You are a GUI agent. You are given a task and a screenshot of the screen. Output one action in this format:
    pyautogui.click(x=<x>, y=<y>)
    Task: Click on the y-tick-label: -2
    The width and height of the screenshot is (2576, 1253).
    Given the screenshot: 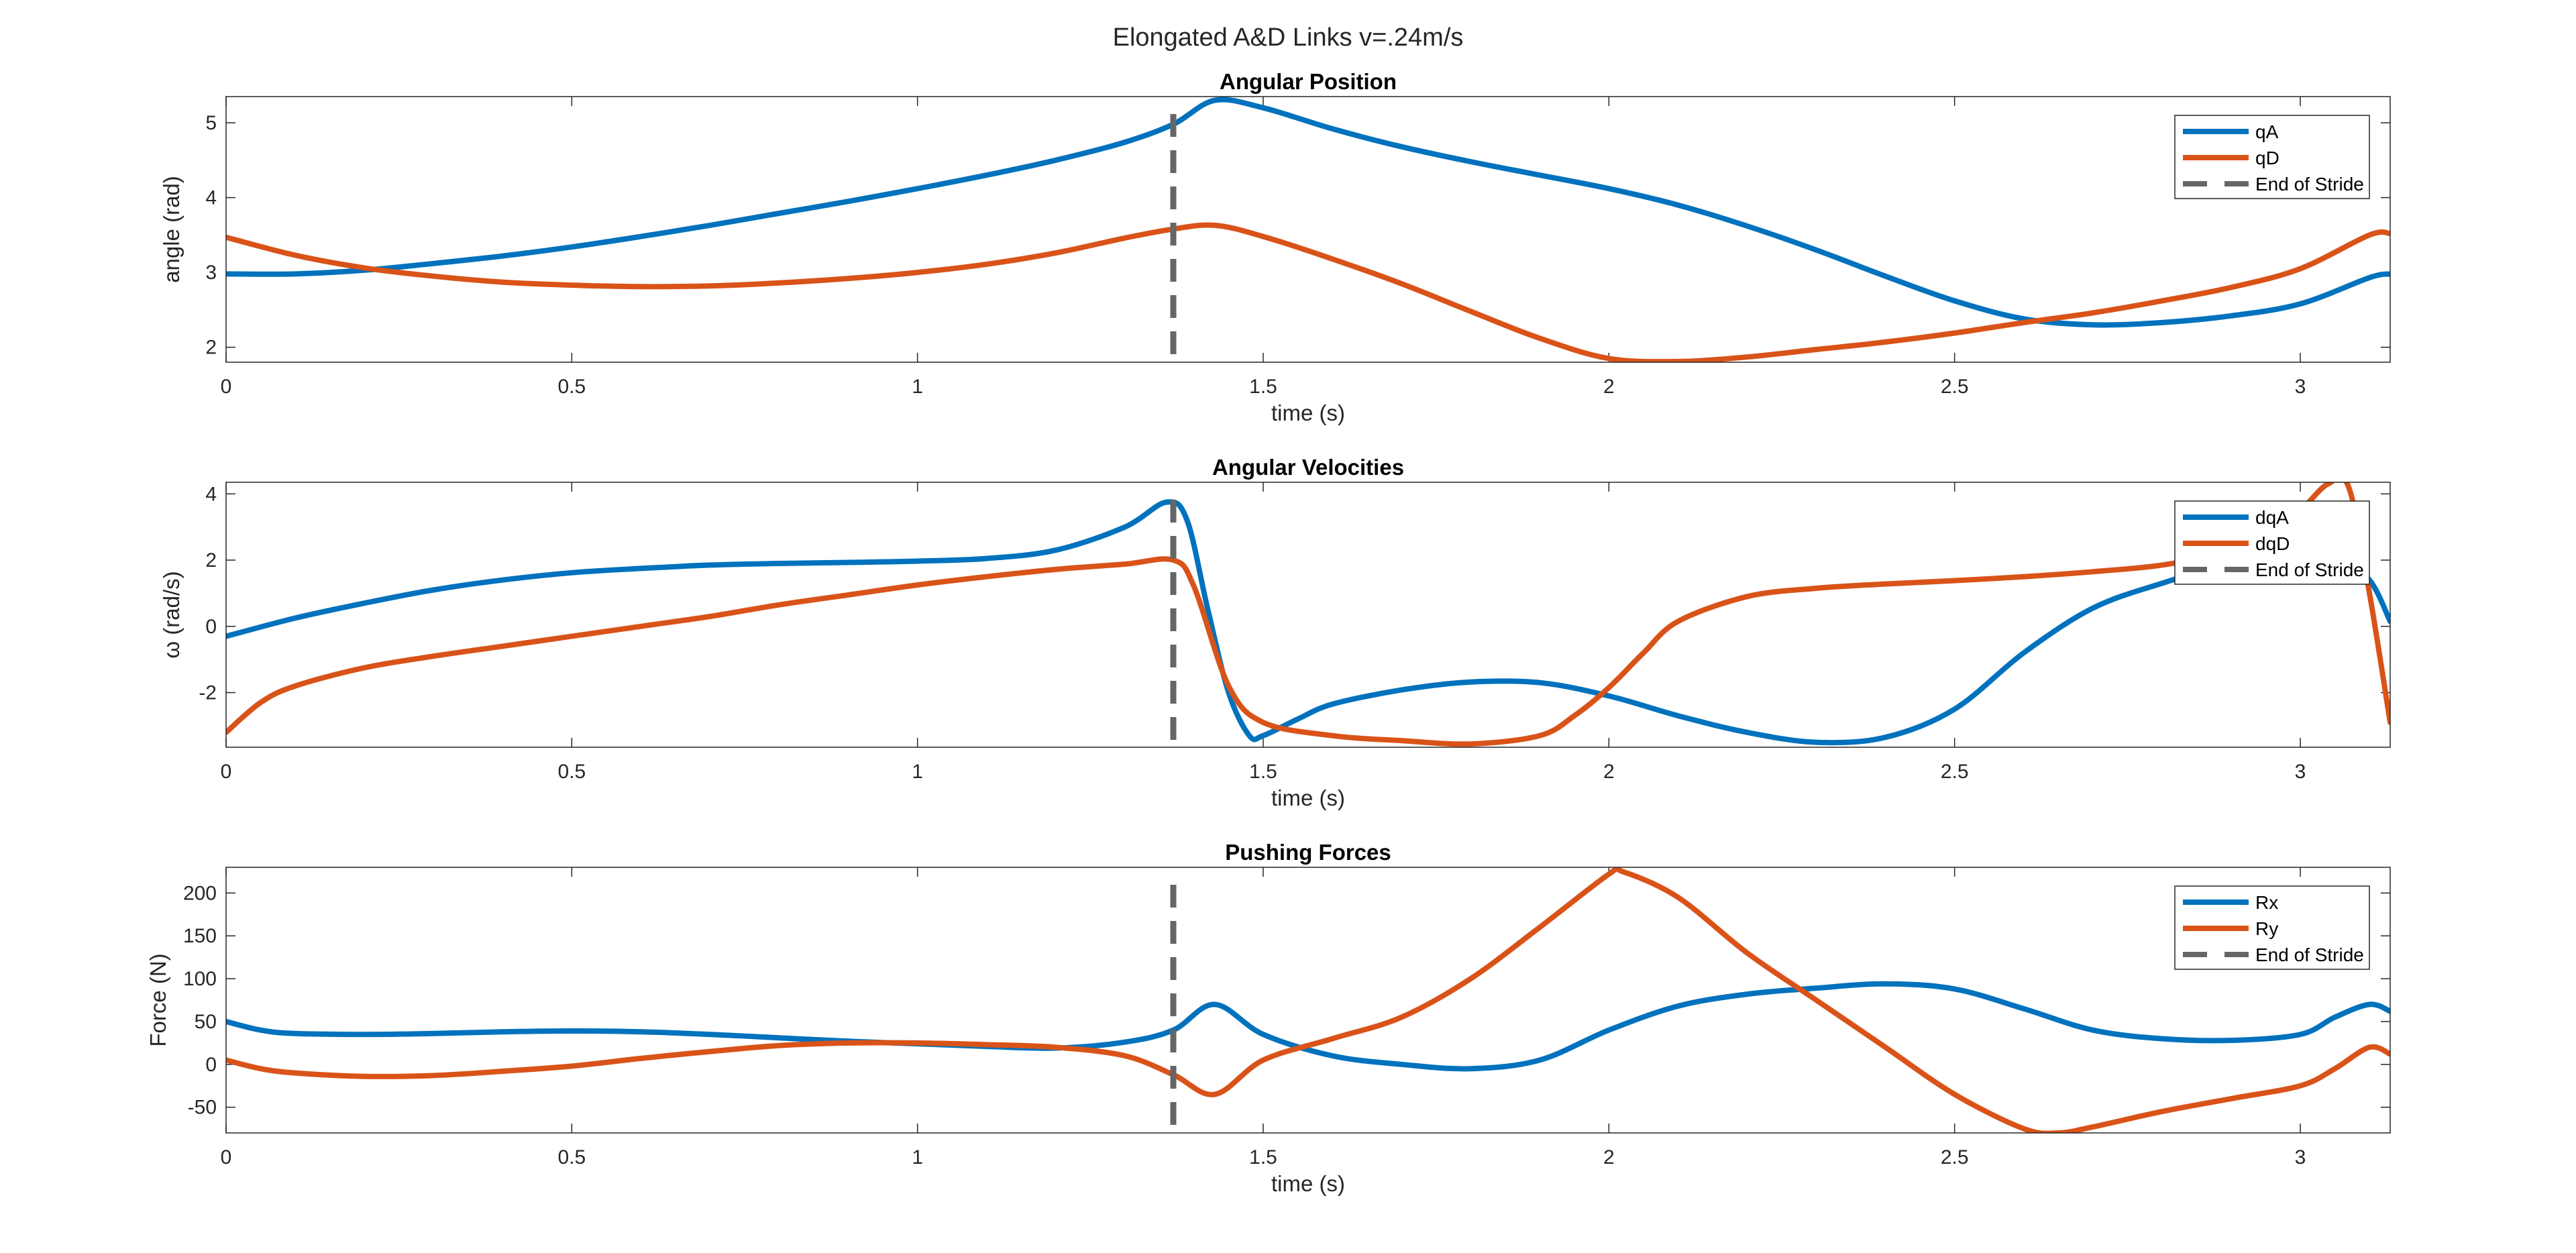 What is the action you would take?
    pyautogui.click(x=208, y=693)
    